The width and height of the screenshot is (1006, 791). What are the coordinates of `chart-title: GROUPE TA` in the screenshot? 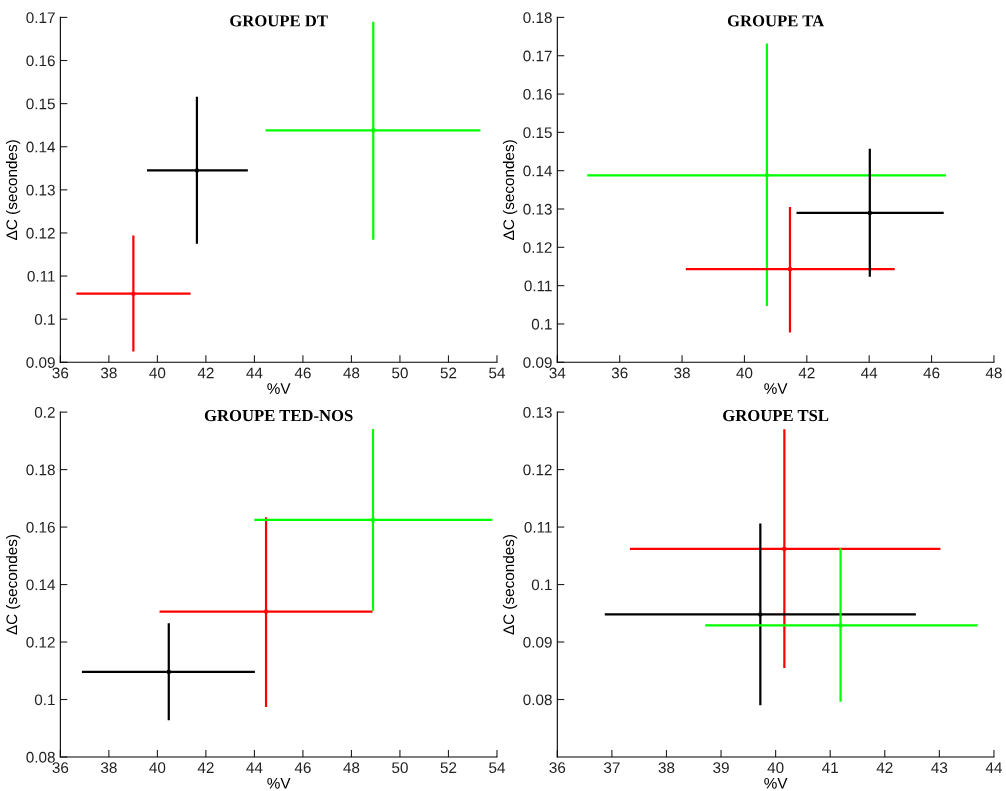 It's located at (776, 21).